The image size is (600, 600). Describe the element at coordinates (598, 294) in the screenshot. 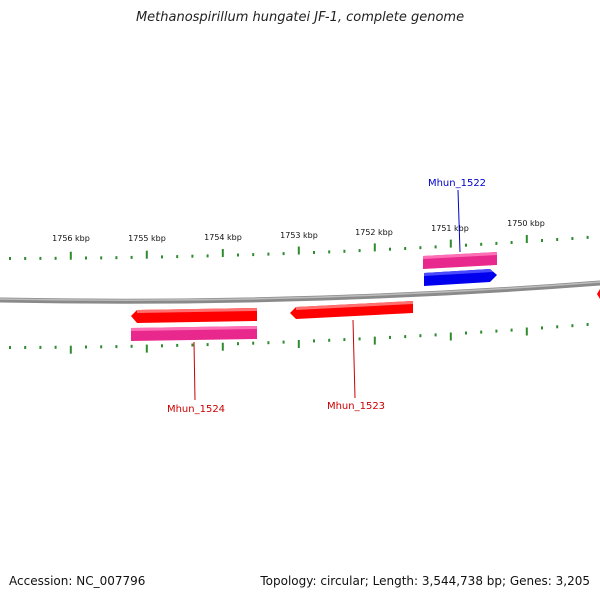

I see `gene-edge-fragment` at that location.